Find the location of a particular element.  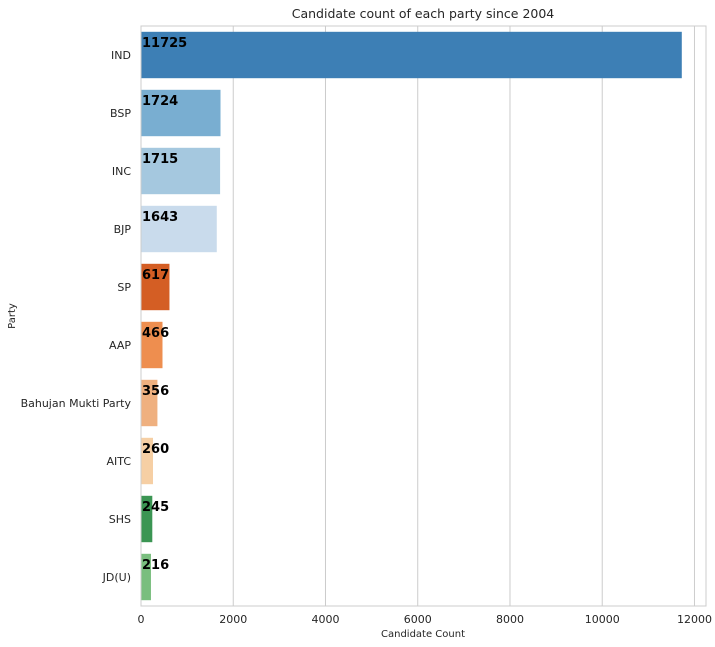

x-axis-label: Candidate Count is located at coordinates (423, 634).